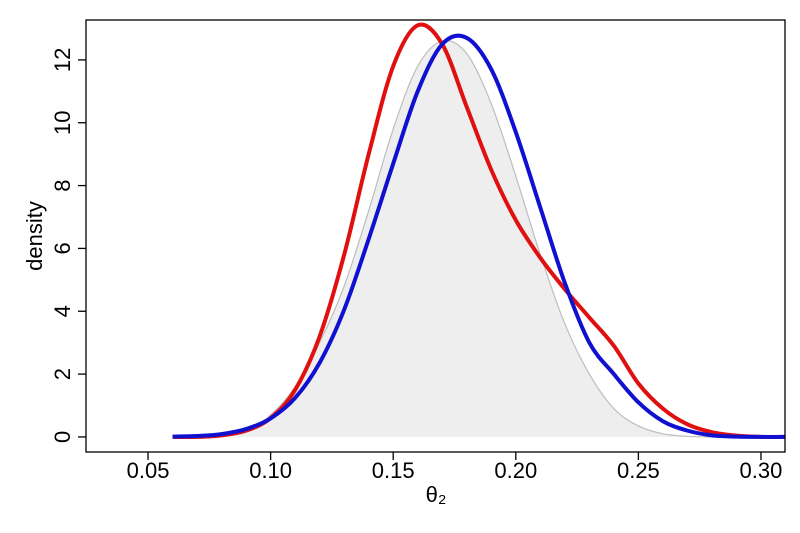 Image resolution: width=800 pixels, height=533 pixels. Describe the element at coordinates (62, 374) in the screenshot. I see `y-tick-label: 2` at that location.